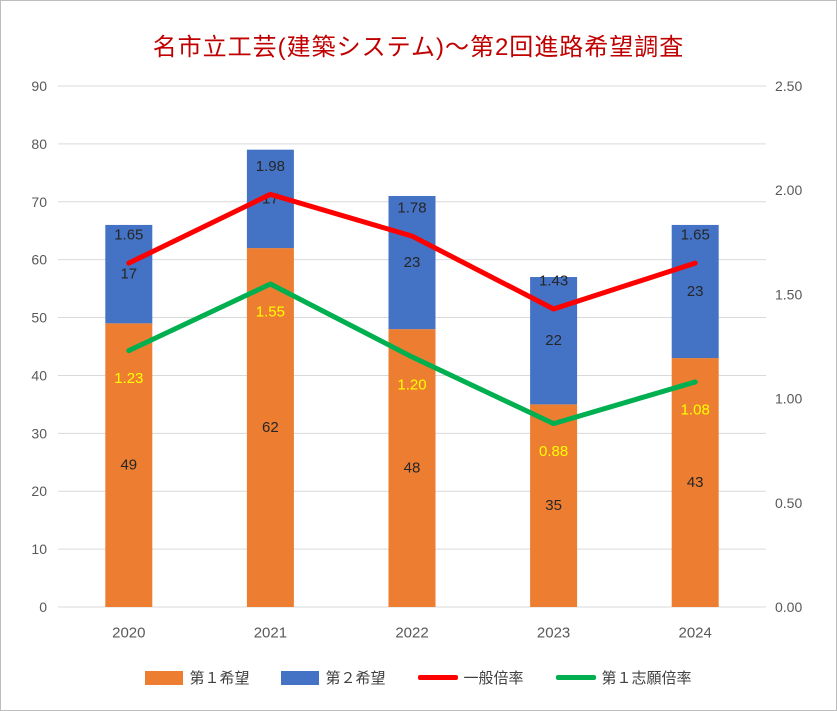 The width and height of the screenshot is (837, 711). Describe the element at coordinates (39, 433) in the screenshot. I see `left-axis-tick: 30` at that location.